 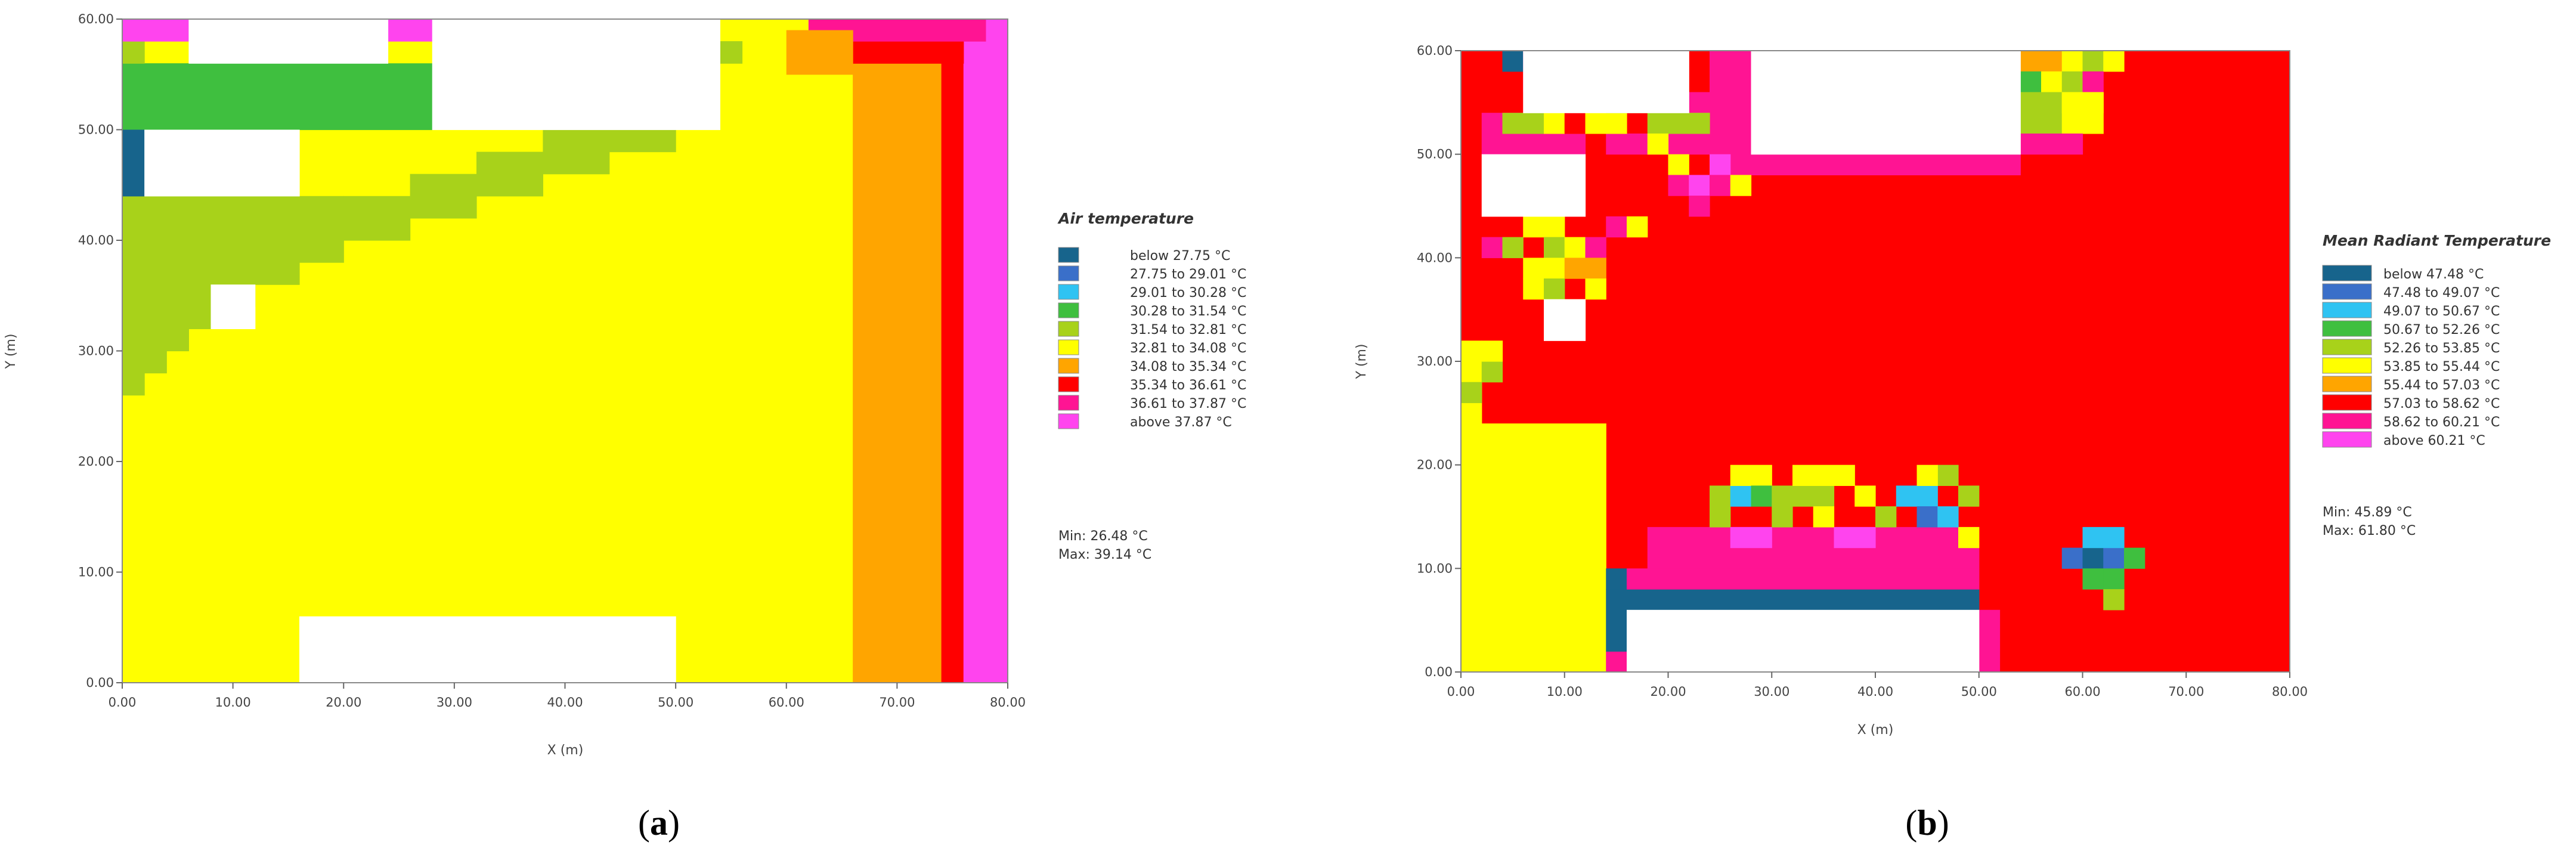 What do you see at coordinates (1435, 568) in the screenshot?
I see `b-y-tick-label: 10.00` at bounding box center [1435, 568].